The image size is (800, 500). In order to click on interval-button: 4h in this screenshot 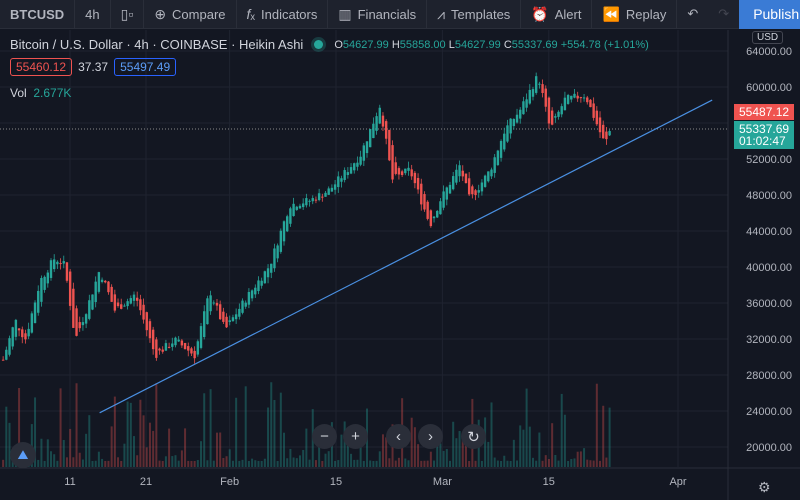, I will do `click(93, 14)`.